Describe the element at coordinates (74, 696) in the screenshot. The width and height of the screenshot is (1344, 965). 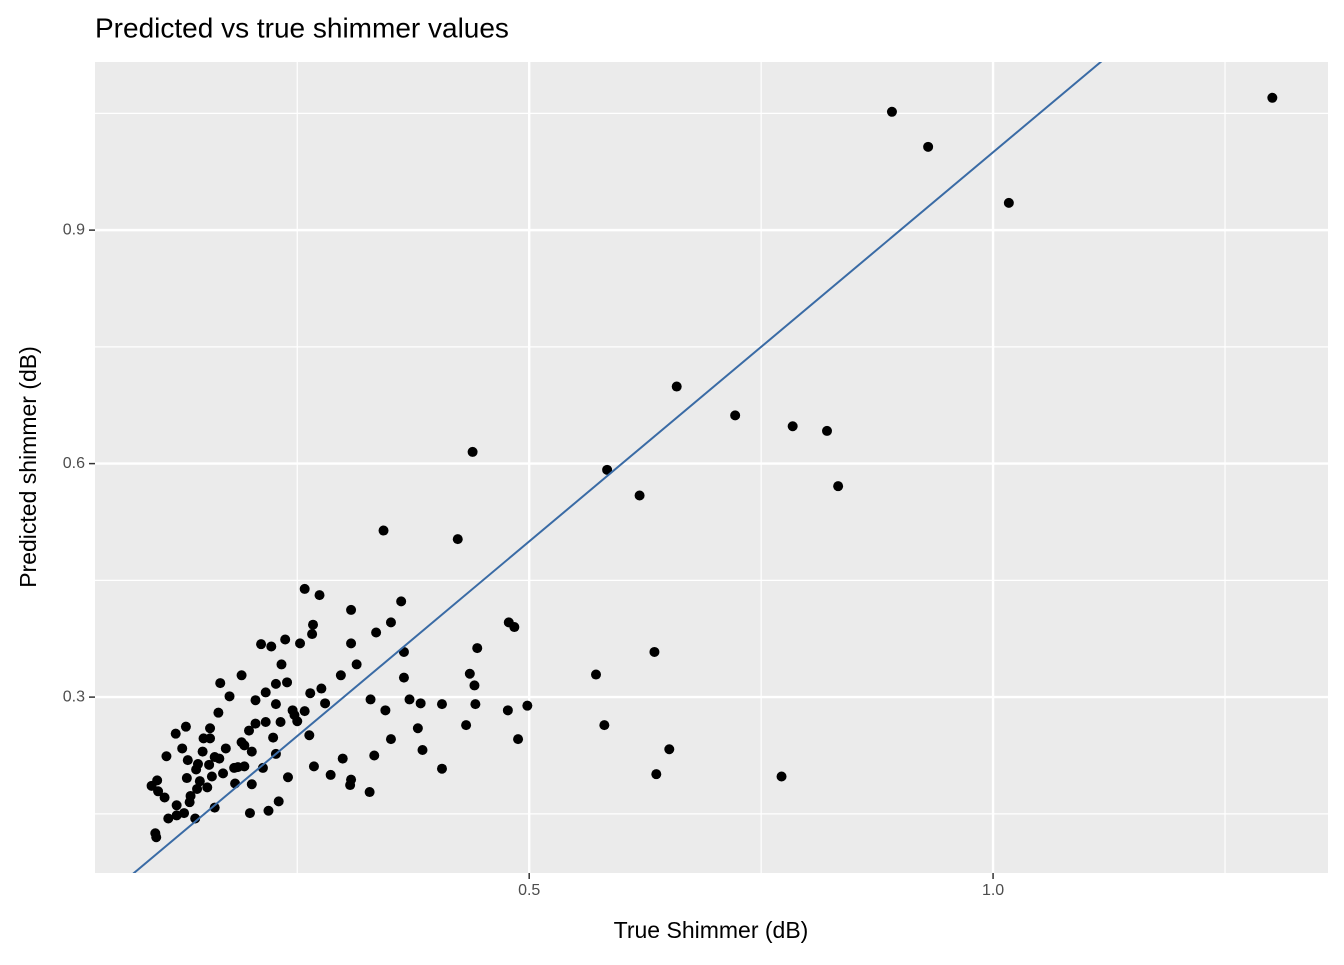
I see `y-tick-label: 0.3` at that location.